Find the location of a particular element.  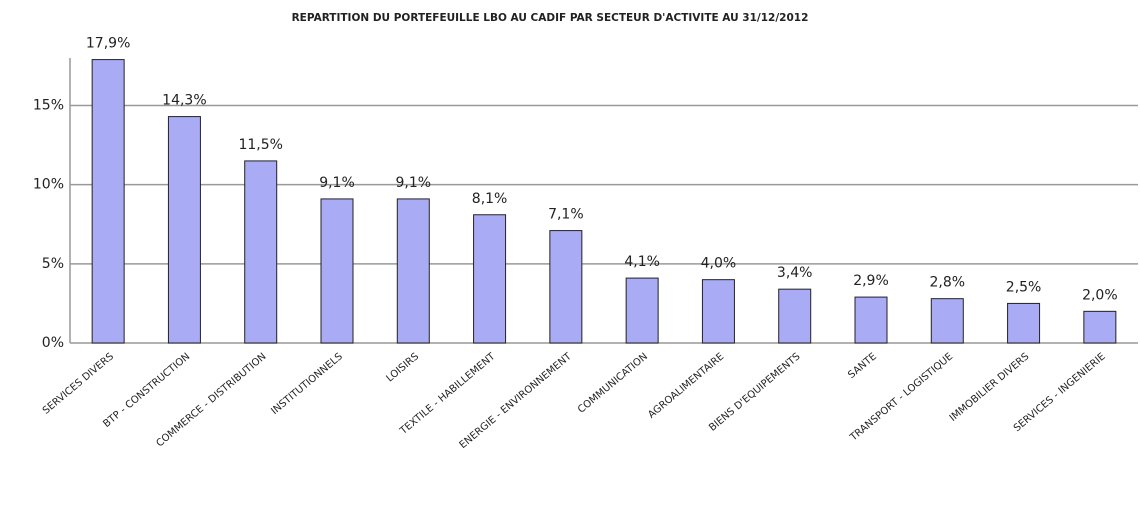

value-label: 4,1% is located at coordinates (642, 262).